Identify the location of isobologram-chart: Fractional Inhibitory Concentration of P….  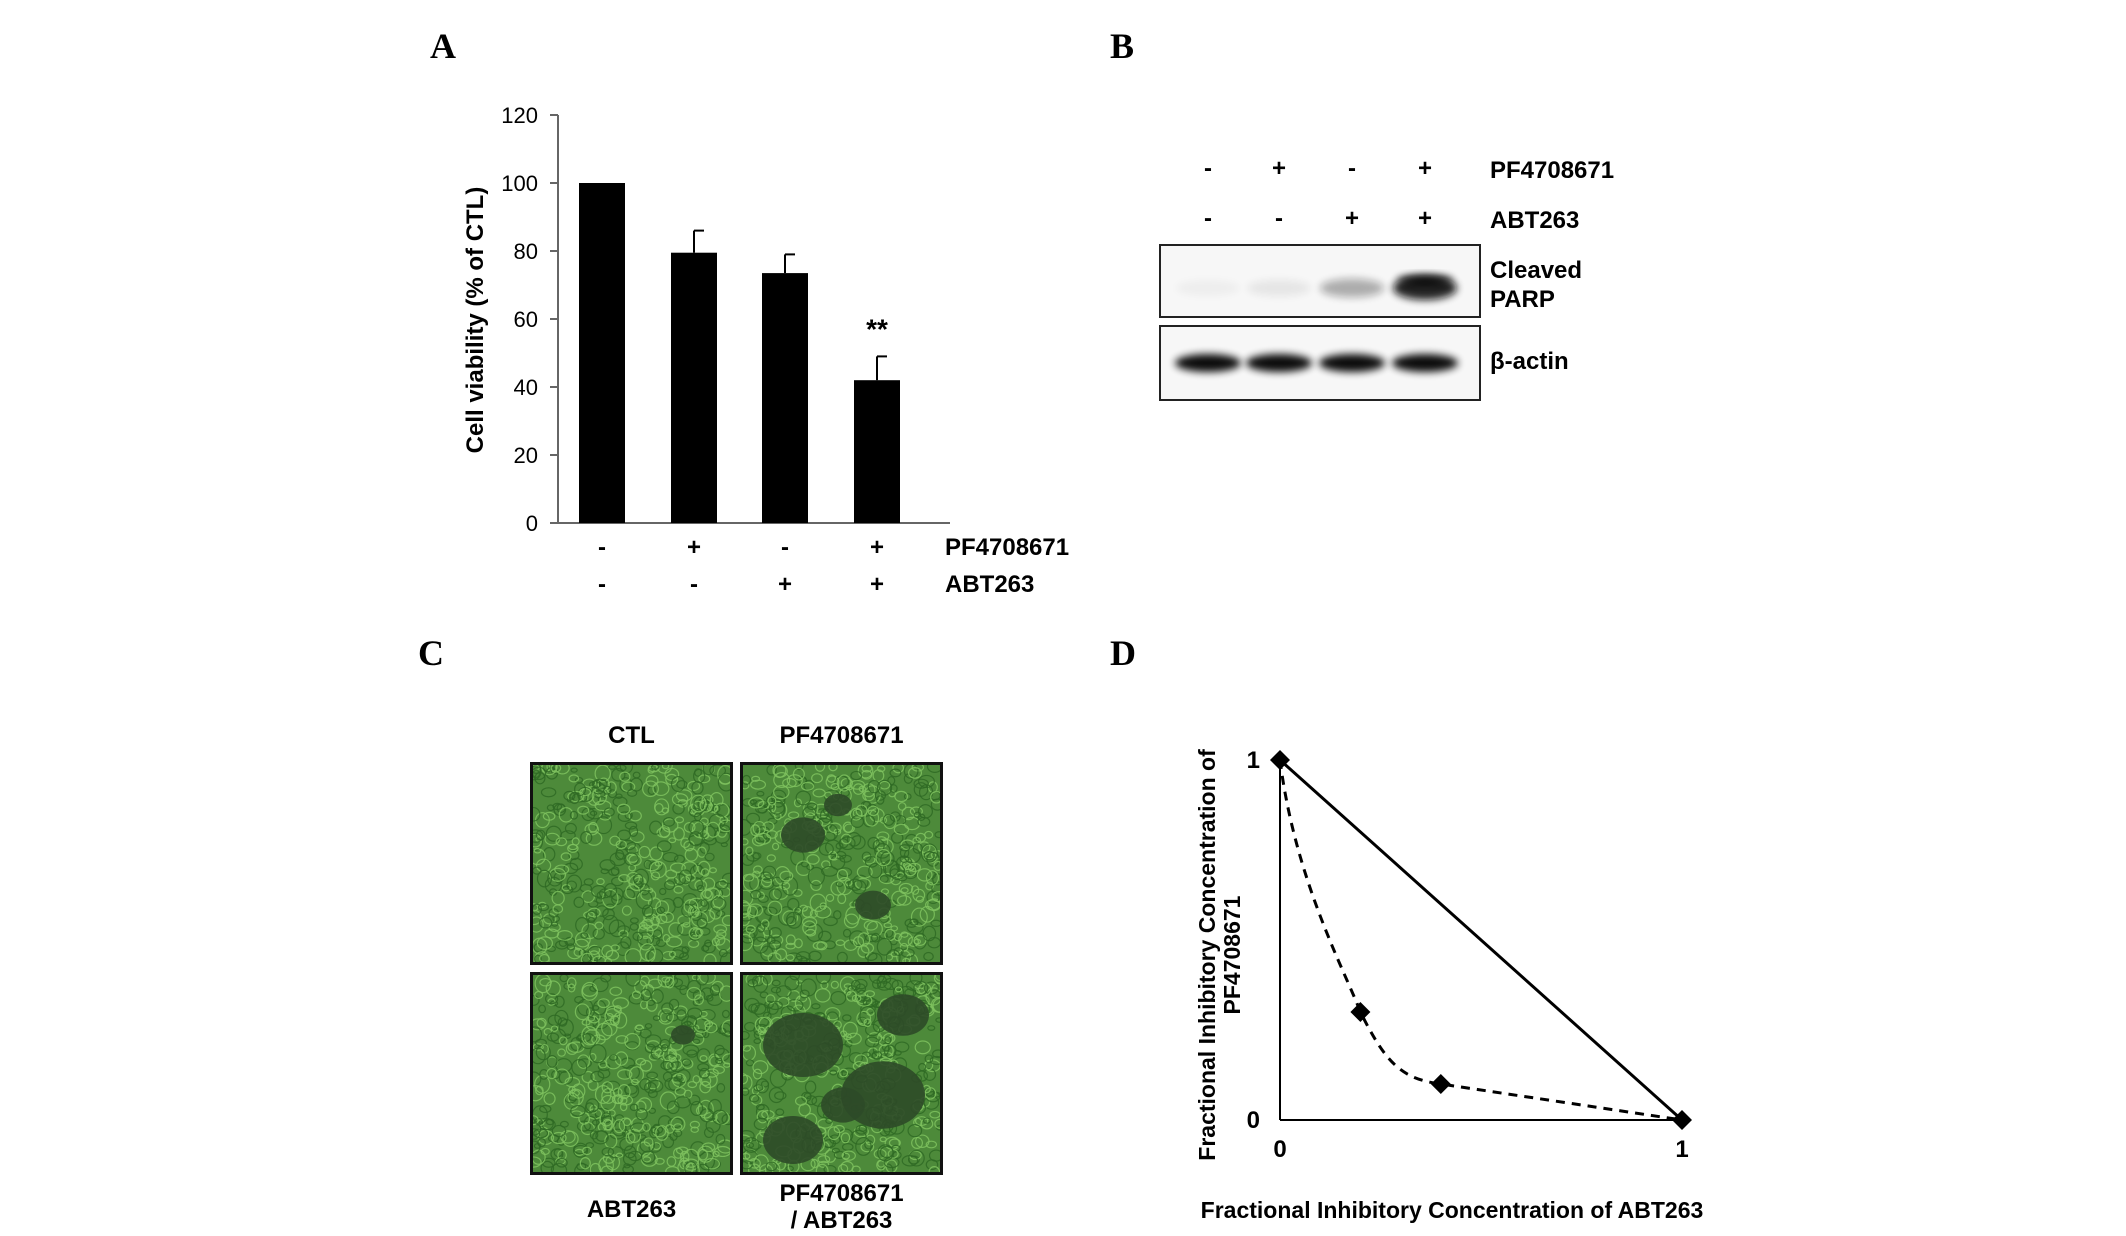
(1448, 985).